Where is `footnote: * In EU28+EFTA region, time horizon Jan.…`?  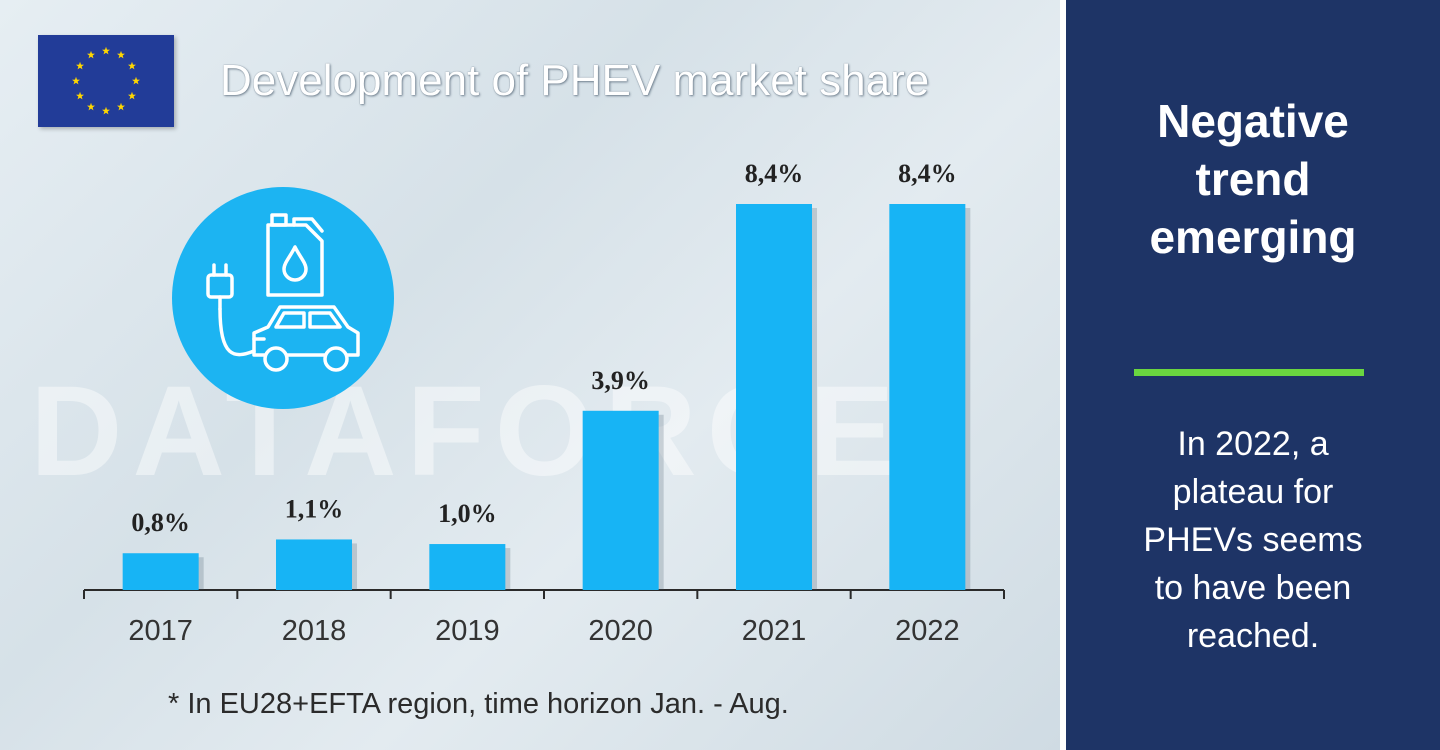 footnote: * In EU28+EFTA region, time horizon Jan.… is located at coordinates (478, 704).